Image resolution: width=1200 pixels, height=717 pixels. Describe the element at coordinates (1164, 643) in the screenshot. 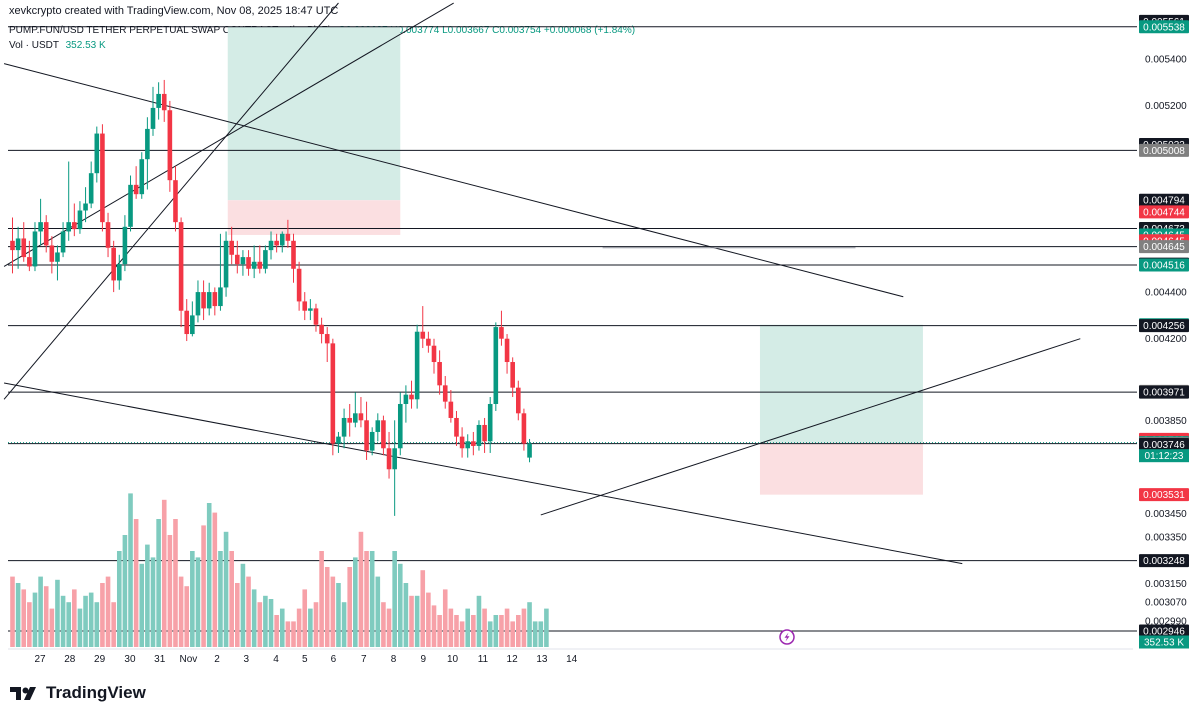

I see `volume-axis-label: 352.53 K` at that location.